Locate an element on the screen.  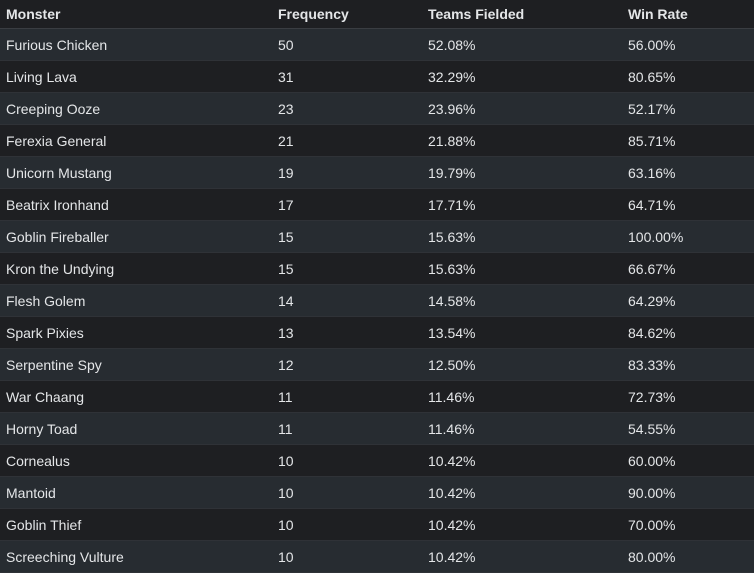
table-cell: 54.55% is located at coordinates (688, 428).